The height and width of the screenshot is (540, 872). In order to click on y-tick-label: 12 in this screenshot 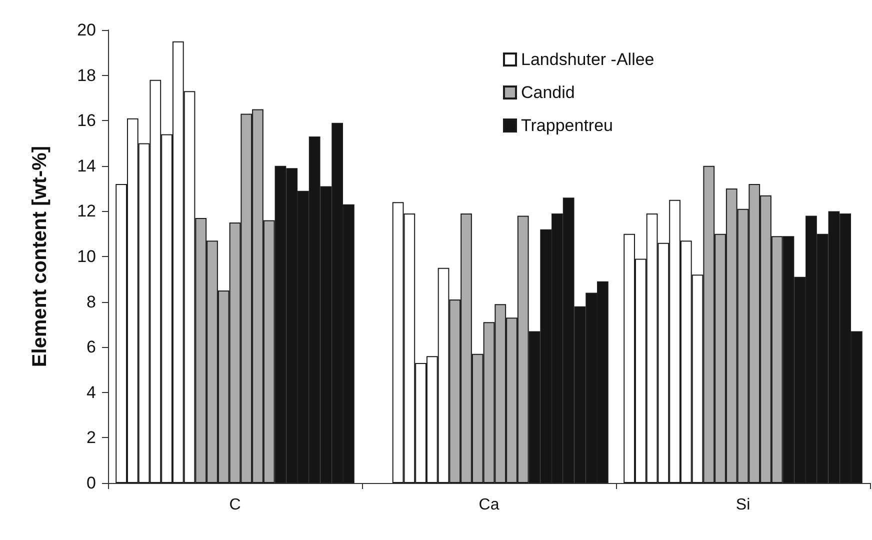, I will do `click(86, 211)`.